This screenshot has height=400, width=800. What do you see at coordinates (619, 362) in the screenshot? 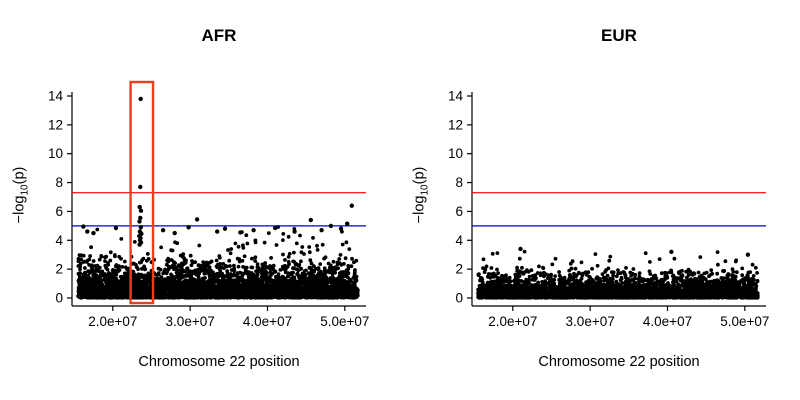
I see `x-axis-label-eur: Chromosome 22 position` at bounding box center [619, 362].